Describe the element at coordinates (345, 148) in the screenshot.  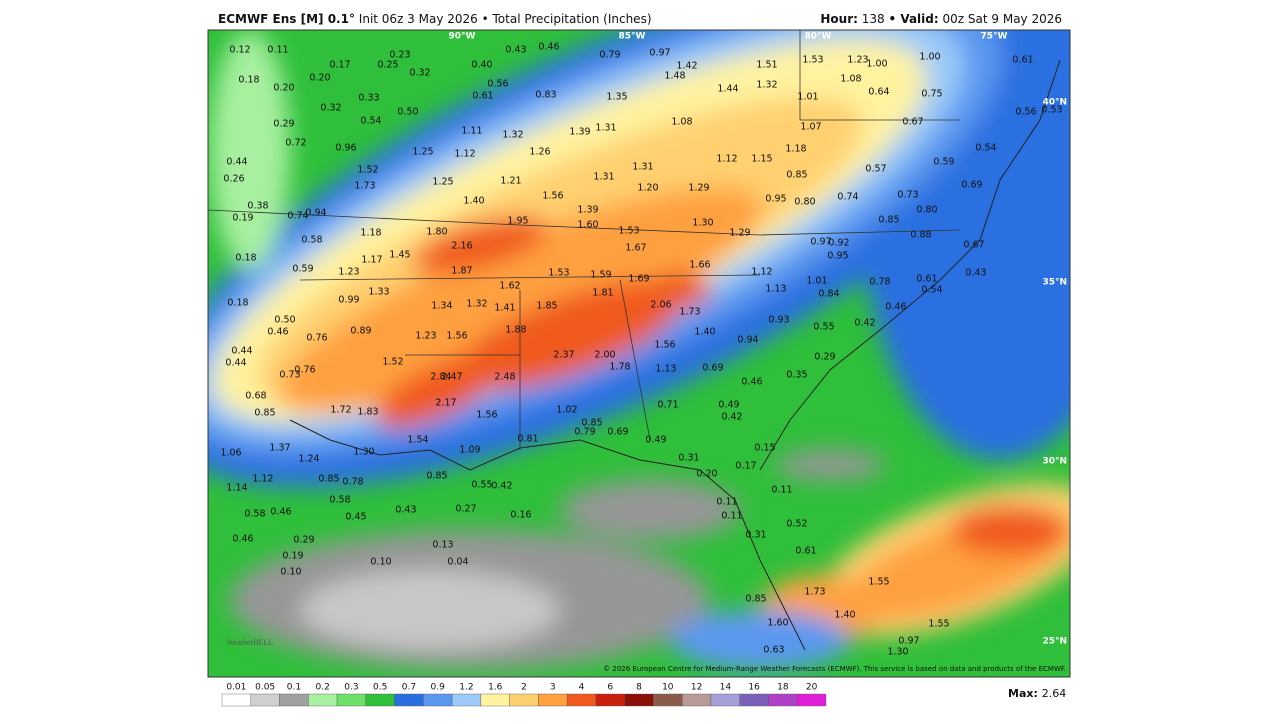
I see `station-value: 0.96` at that location.